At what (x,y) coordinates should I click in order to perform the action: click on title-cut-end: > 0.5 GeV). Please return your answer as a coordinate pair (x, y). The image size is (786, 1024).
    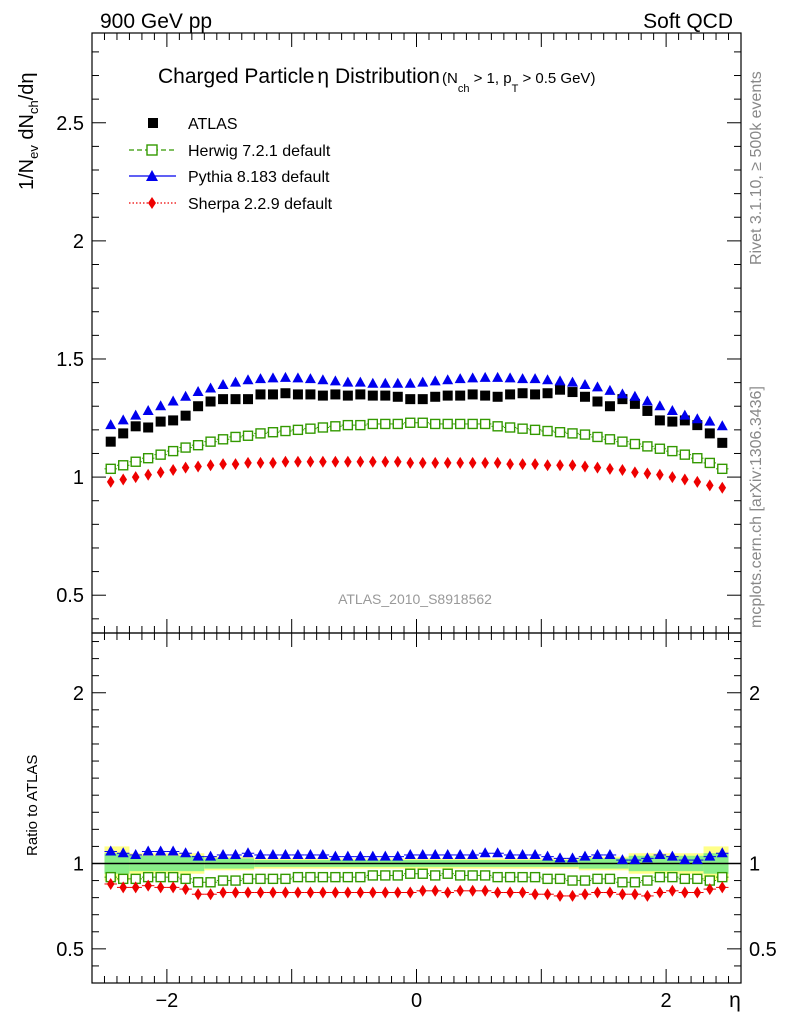
    Looking at the image, I should click on (556, 78).